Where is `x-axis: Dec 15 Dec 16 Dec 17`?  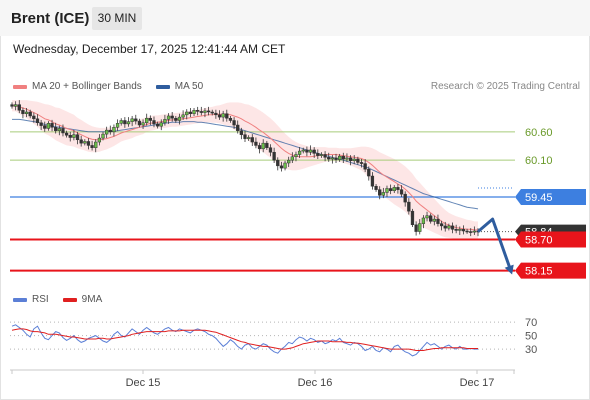 x-axis: Dec 15 Dec 16 Dec 17 is located at coordinates (262, 379).